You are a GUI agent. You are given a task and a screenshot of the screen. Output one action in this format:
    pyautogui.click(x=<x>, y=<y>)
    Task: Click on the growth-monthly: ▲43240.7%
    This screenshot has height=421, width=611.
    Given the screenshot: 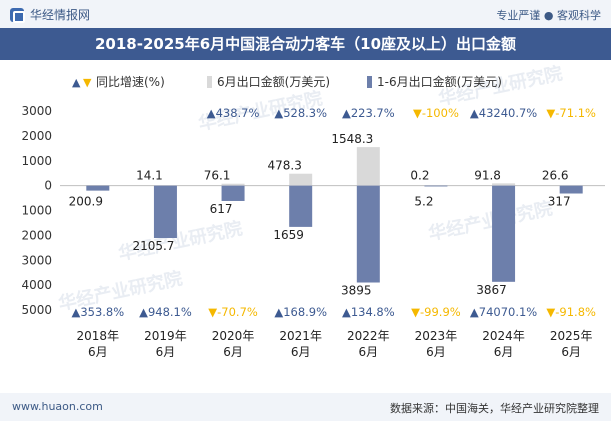 What is the action you would take?
    pyautogui.click(x=503, y=113)
    